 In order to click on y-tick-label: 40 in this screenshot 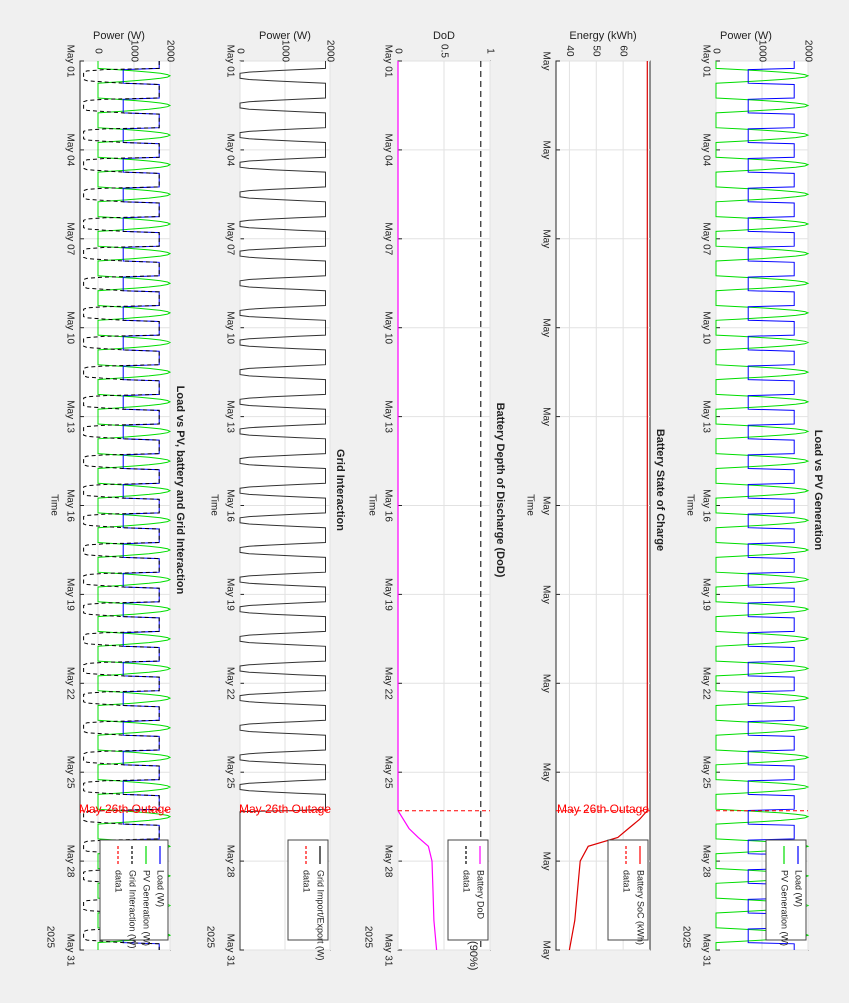, I will do `click(569, 51)`.